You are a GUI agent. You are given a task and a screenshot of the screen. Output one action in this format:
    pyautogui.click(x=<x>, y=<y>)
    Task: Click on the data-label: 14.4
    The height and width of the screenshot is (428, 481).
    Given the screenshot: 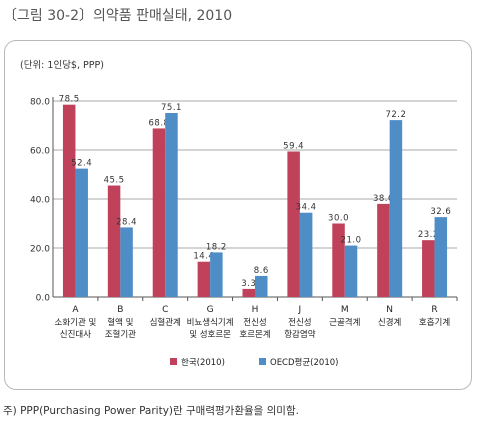 What is the action you would take?
    pyautogui.click(x=203, y=257)
    